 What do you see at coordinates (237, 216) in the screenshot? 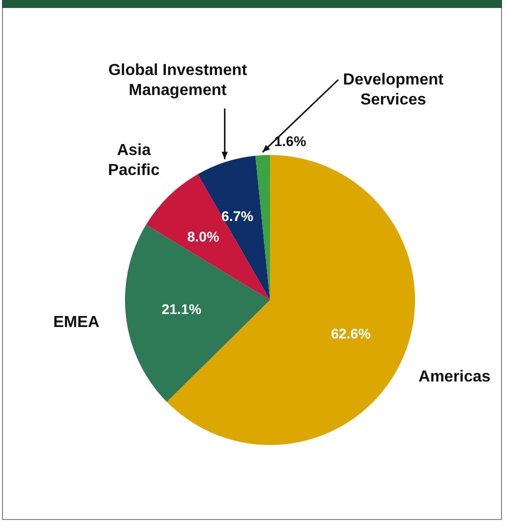
I see `data-label: 6.7%` at bounding box center [237, 216].